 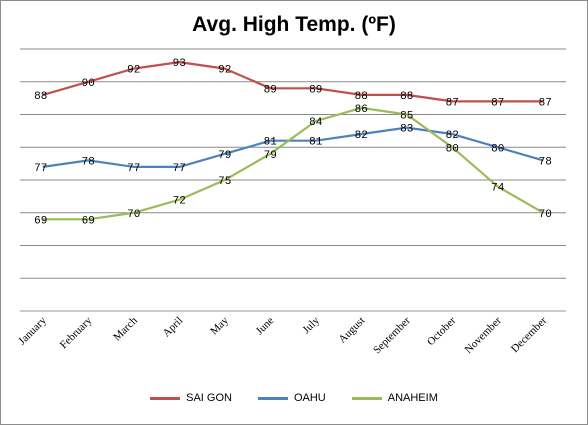 What do you see at coordinates (529, 334) in the screenshot?
I see `x-tick-label: December` at bounding box center [529, 334].